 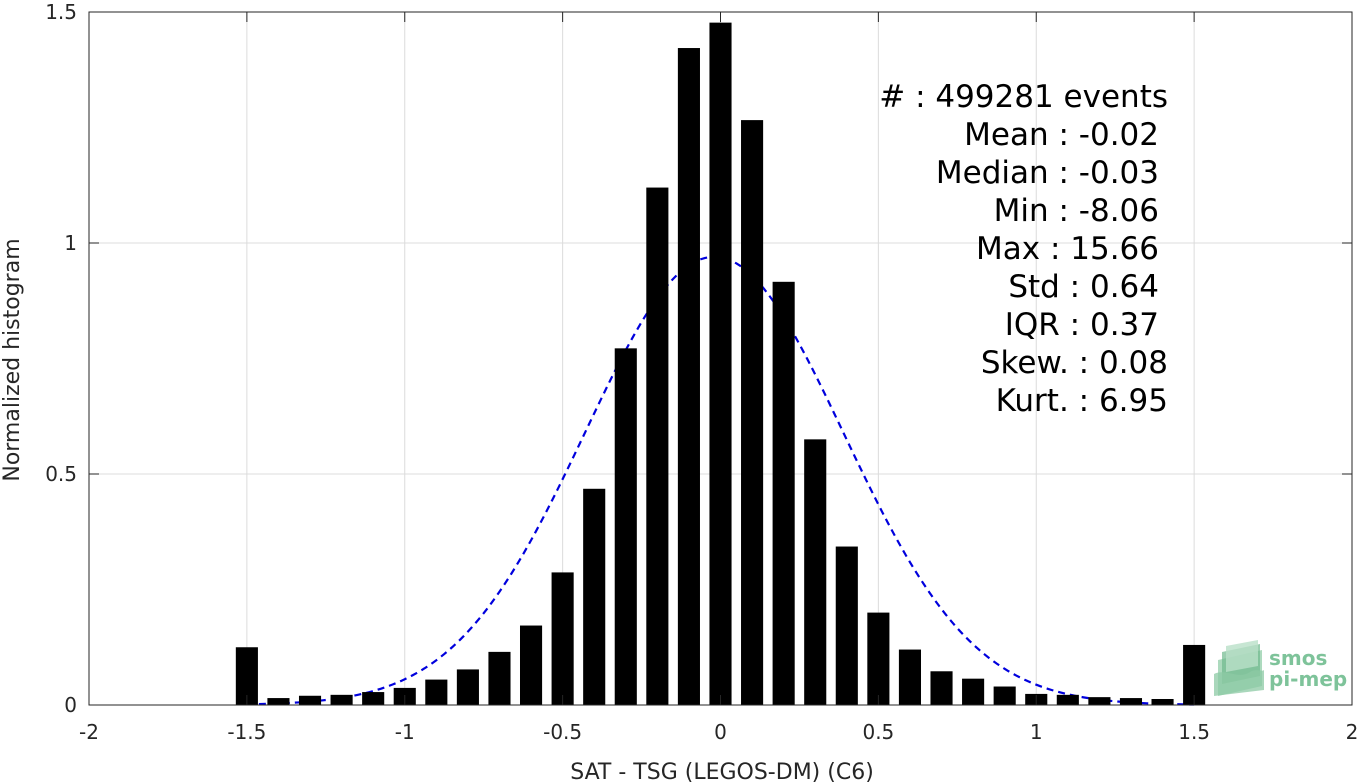 I want to click on y-tick-label-3: 1.5, so click(x=61, y=12).